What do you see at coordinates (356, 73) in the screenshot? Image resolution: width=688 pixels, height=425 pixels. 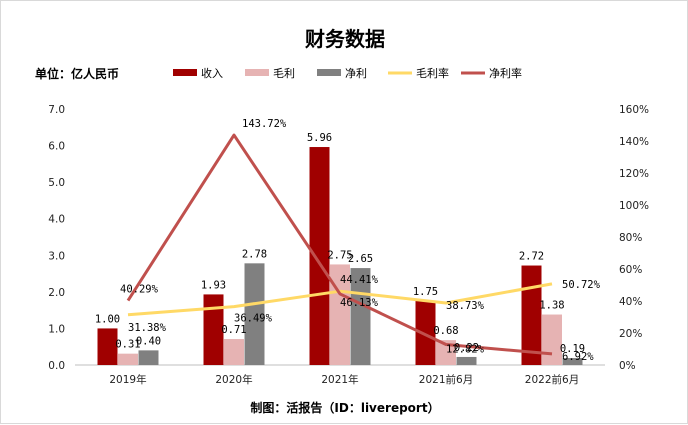 I see `legend-label-净利: 净利` at bounding box center [356, 73].